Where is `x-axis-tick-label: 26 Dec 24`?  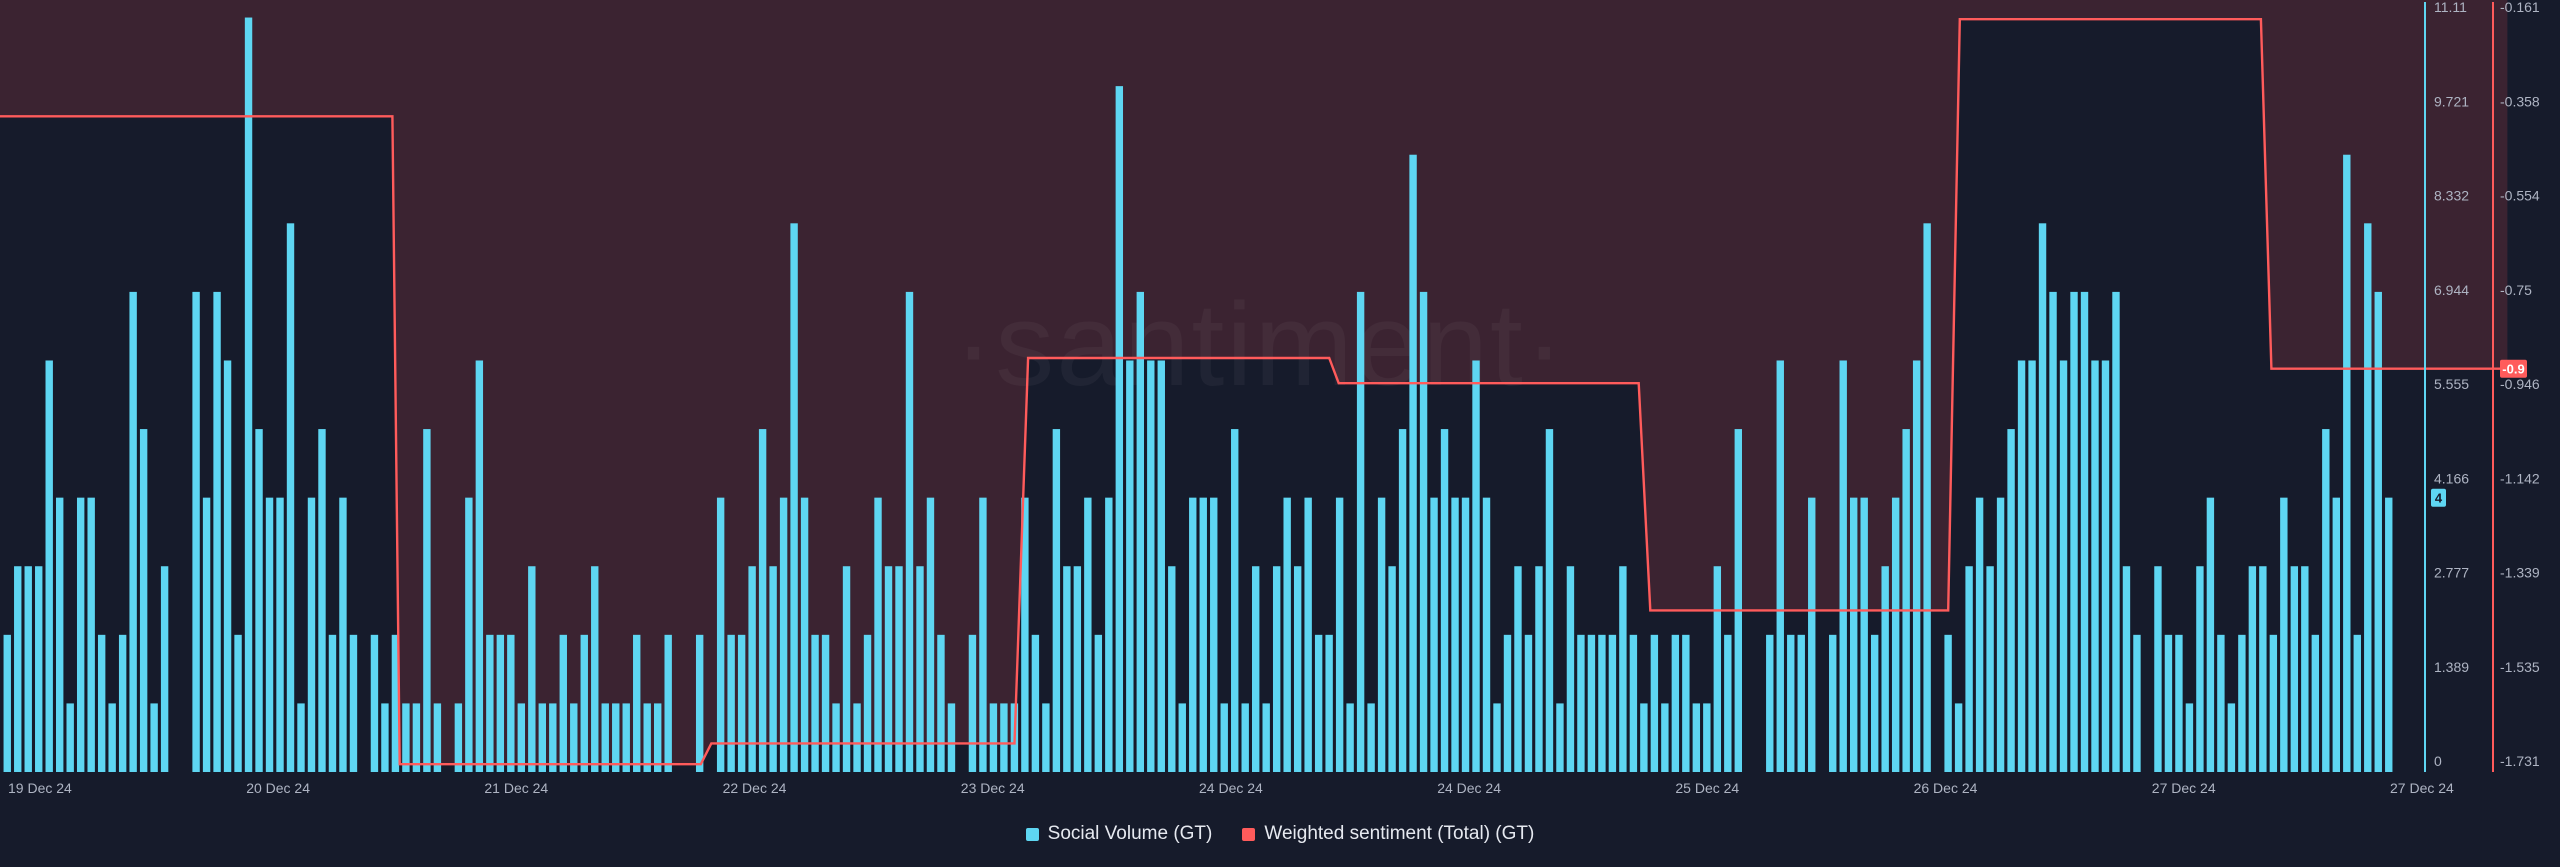
x-axis-tick-label: 26 Dec 24 is located at coordinates (1946, 788).